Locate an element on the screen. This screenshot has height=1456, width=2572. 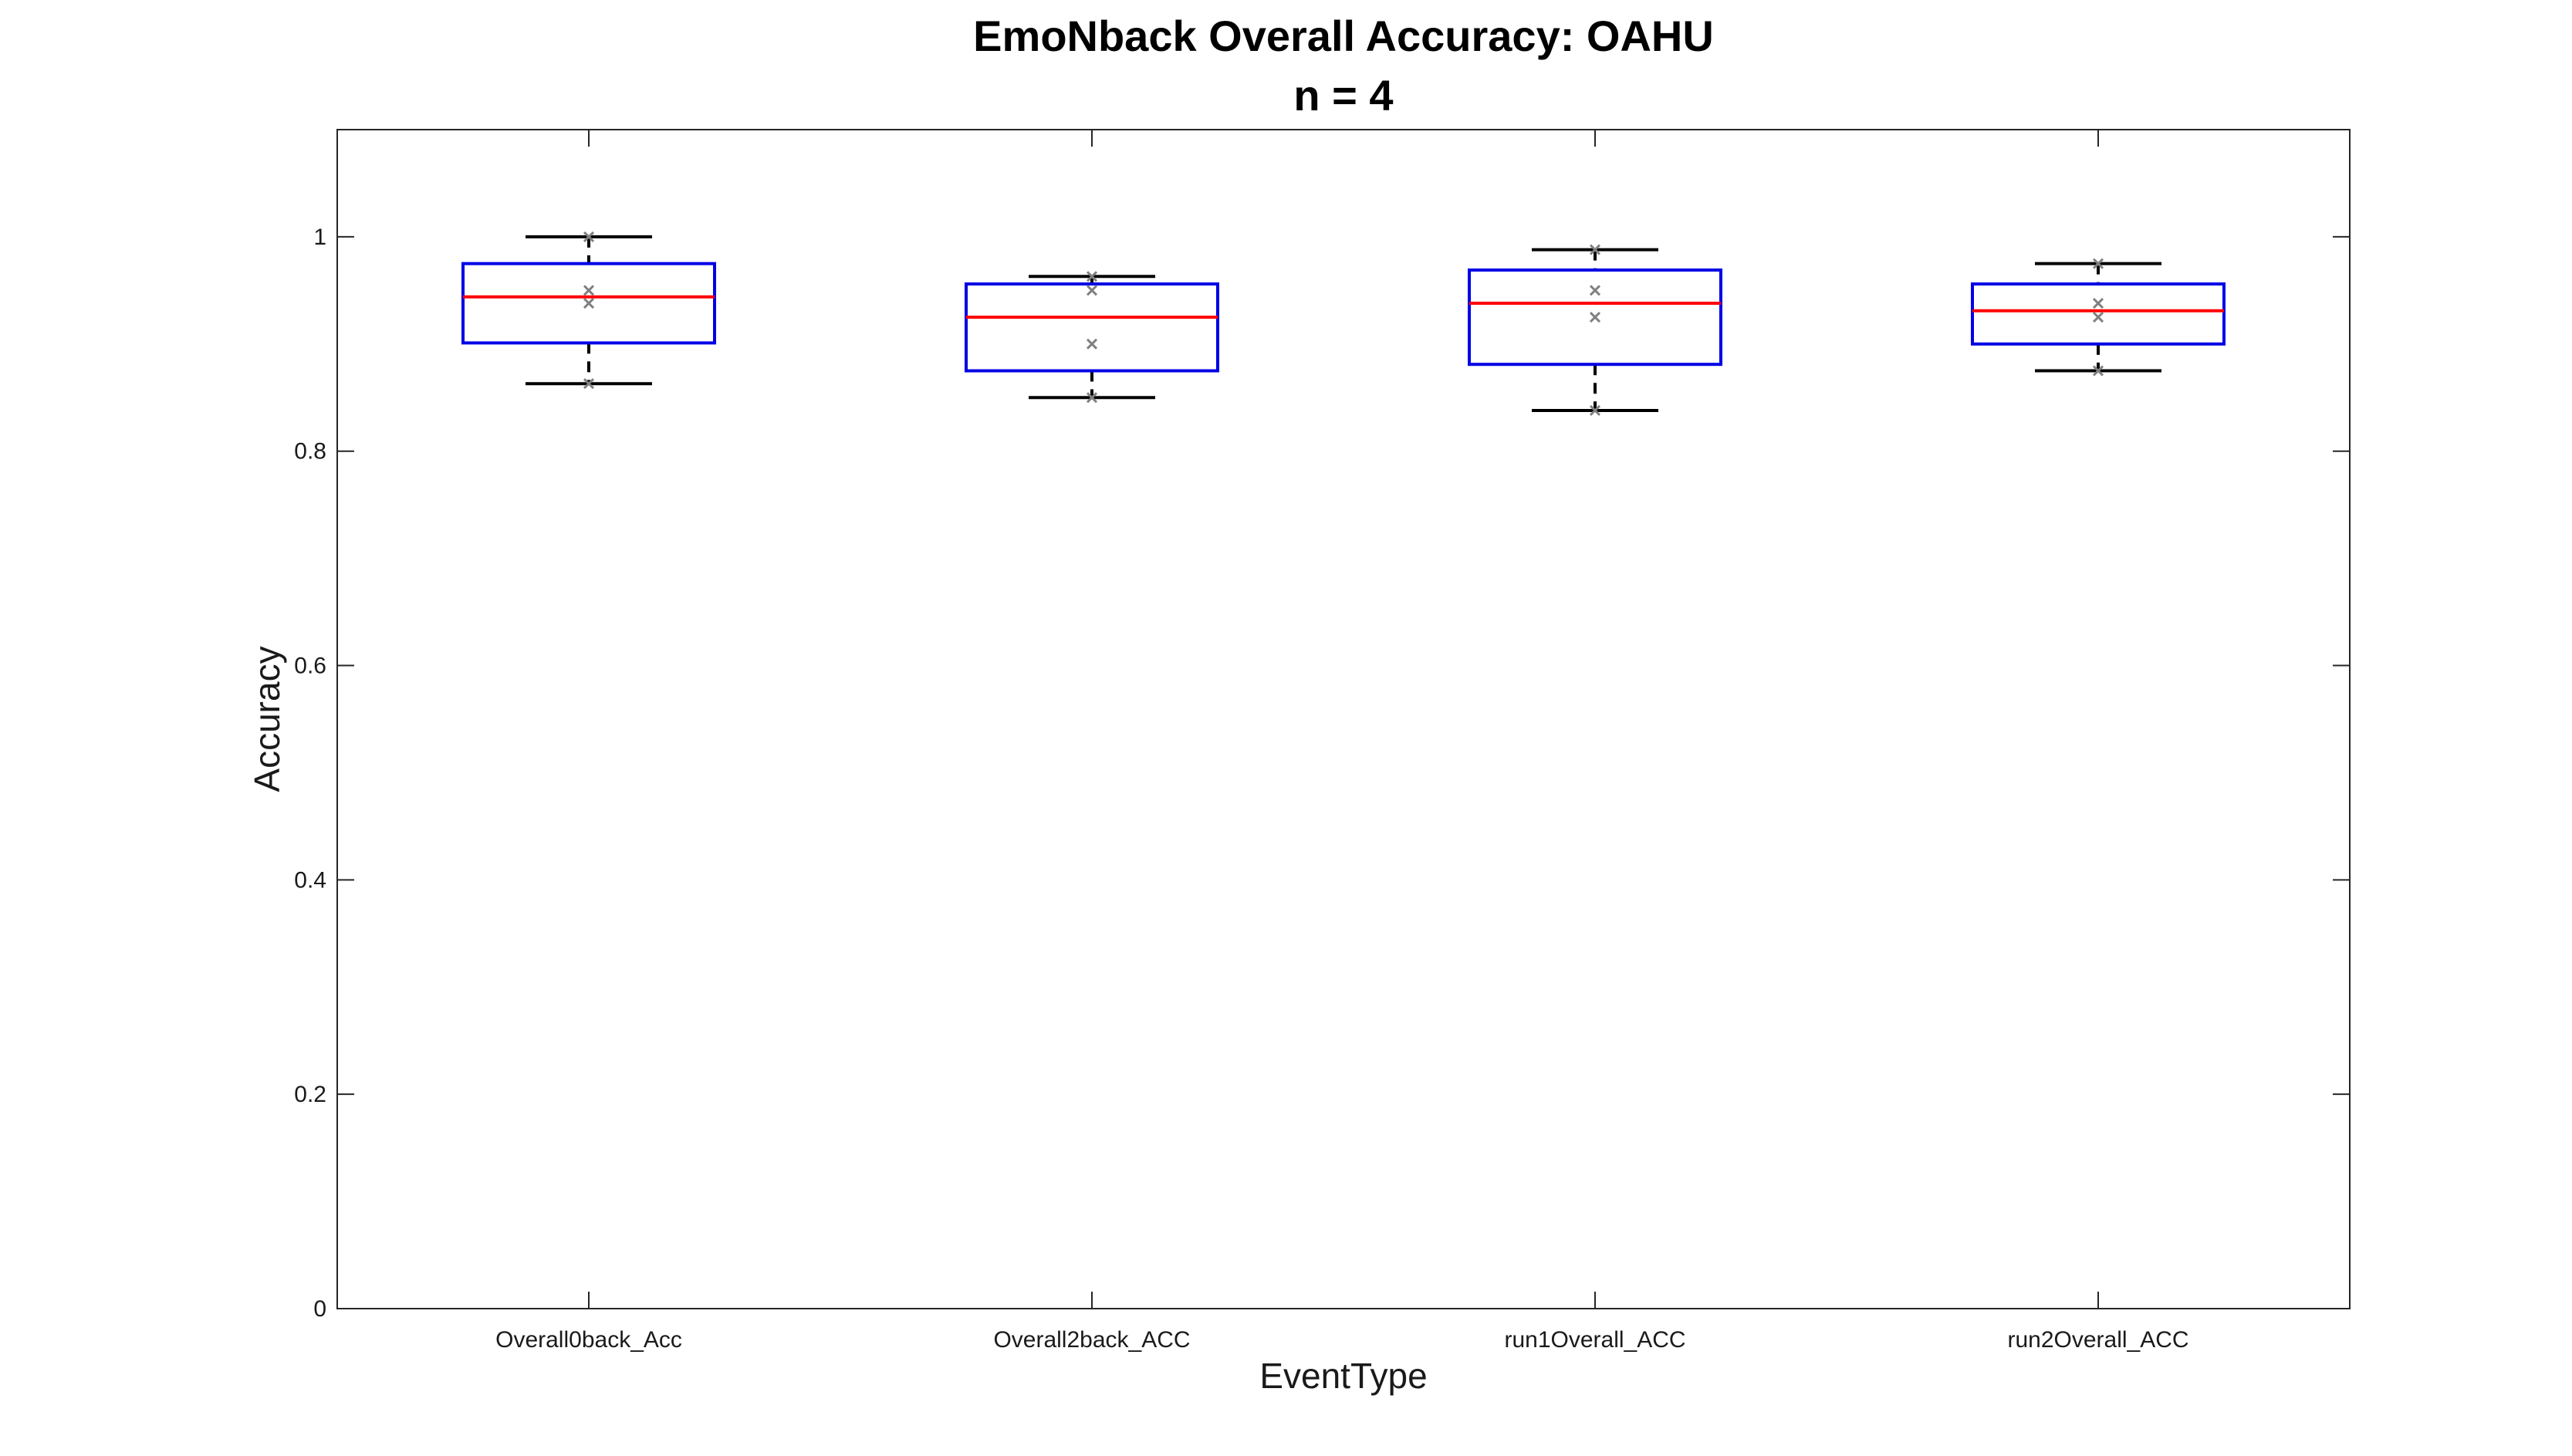
x-tick-label: Overall0back_Acc is located at coordinates (588, 1340).